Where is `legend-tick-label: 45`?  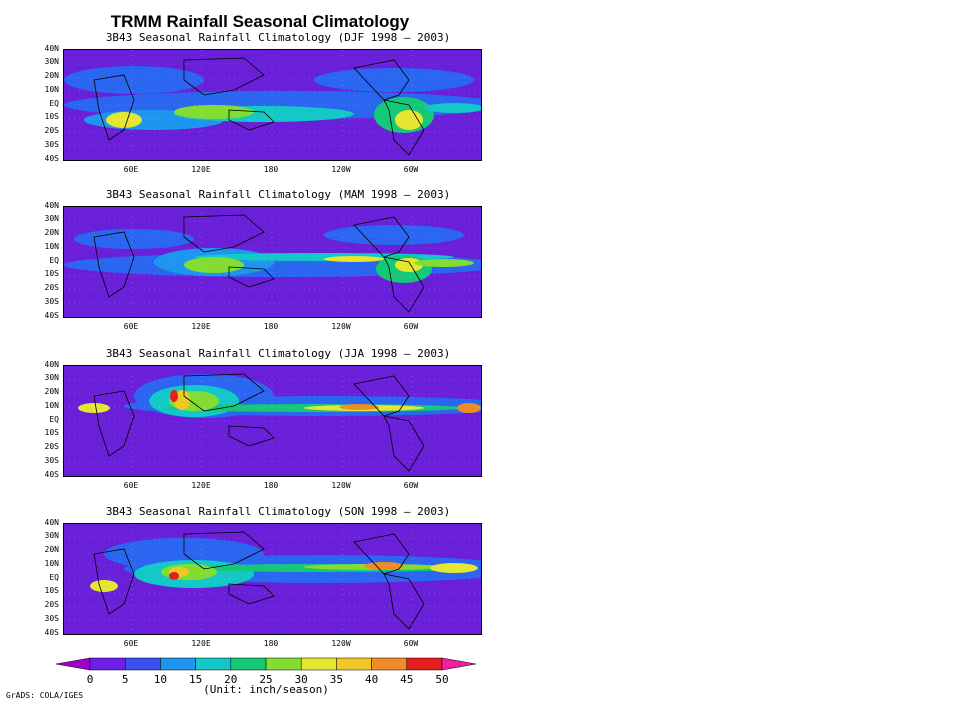
legend-tick-label: 45 is located at coordinates (407, 679).